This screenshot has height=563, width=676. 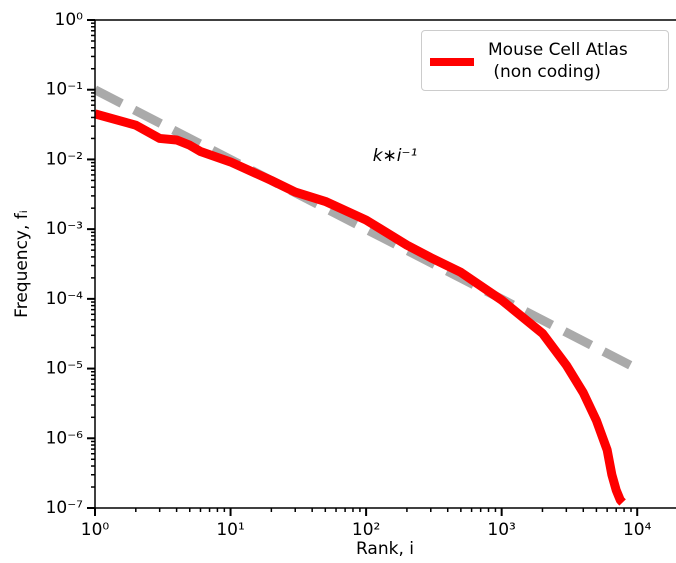 What do you see at coordinates (95, 530) in the screenshot?
I see `x-tick-label: 10⁰` at bounding box center [95, 530].